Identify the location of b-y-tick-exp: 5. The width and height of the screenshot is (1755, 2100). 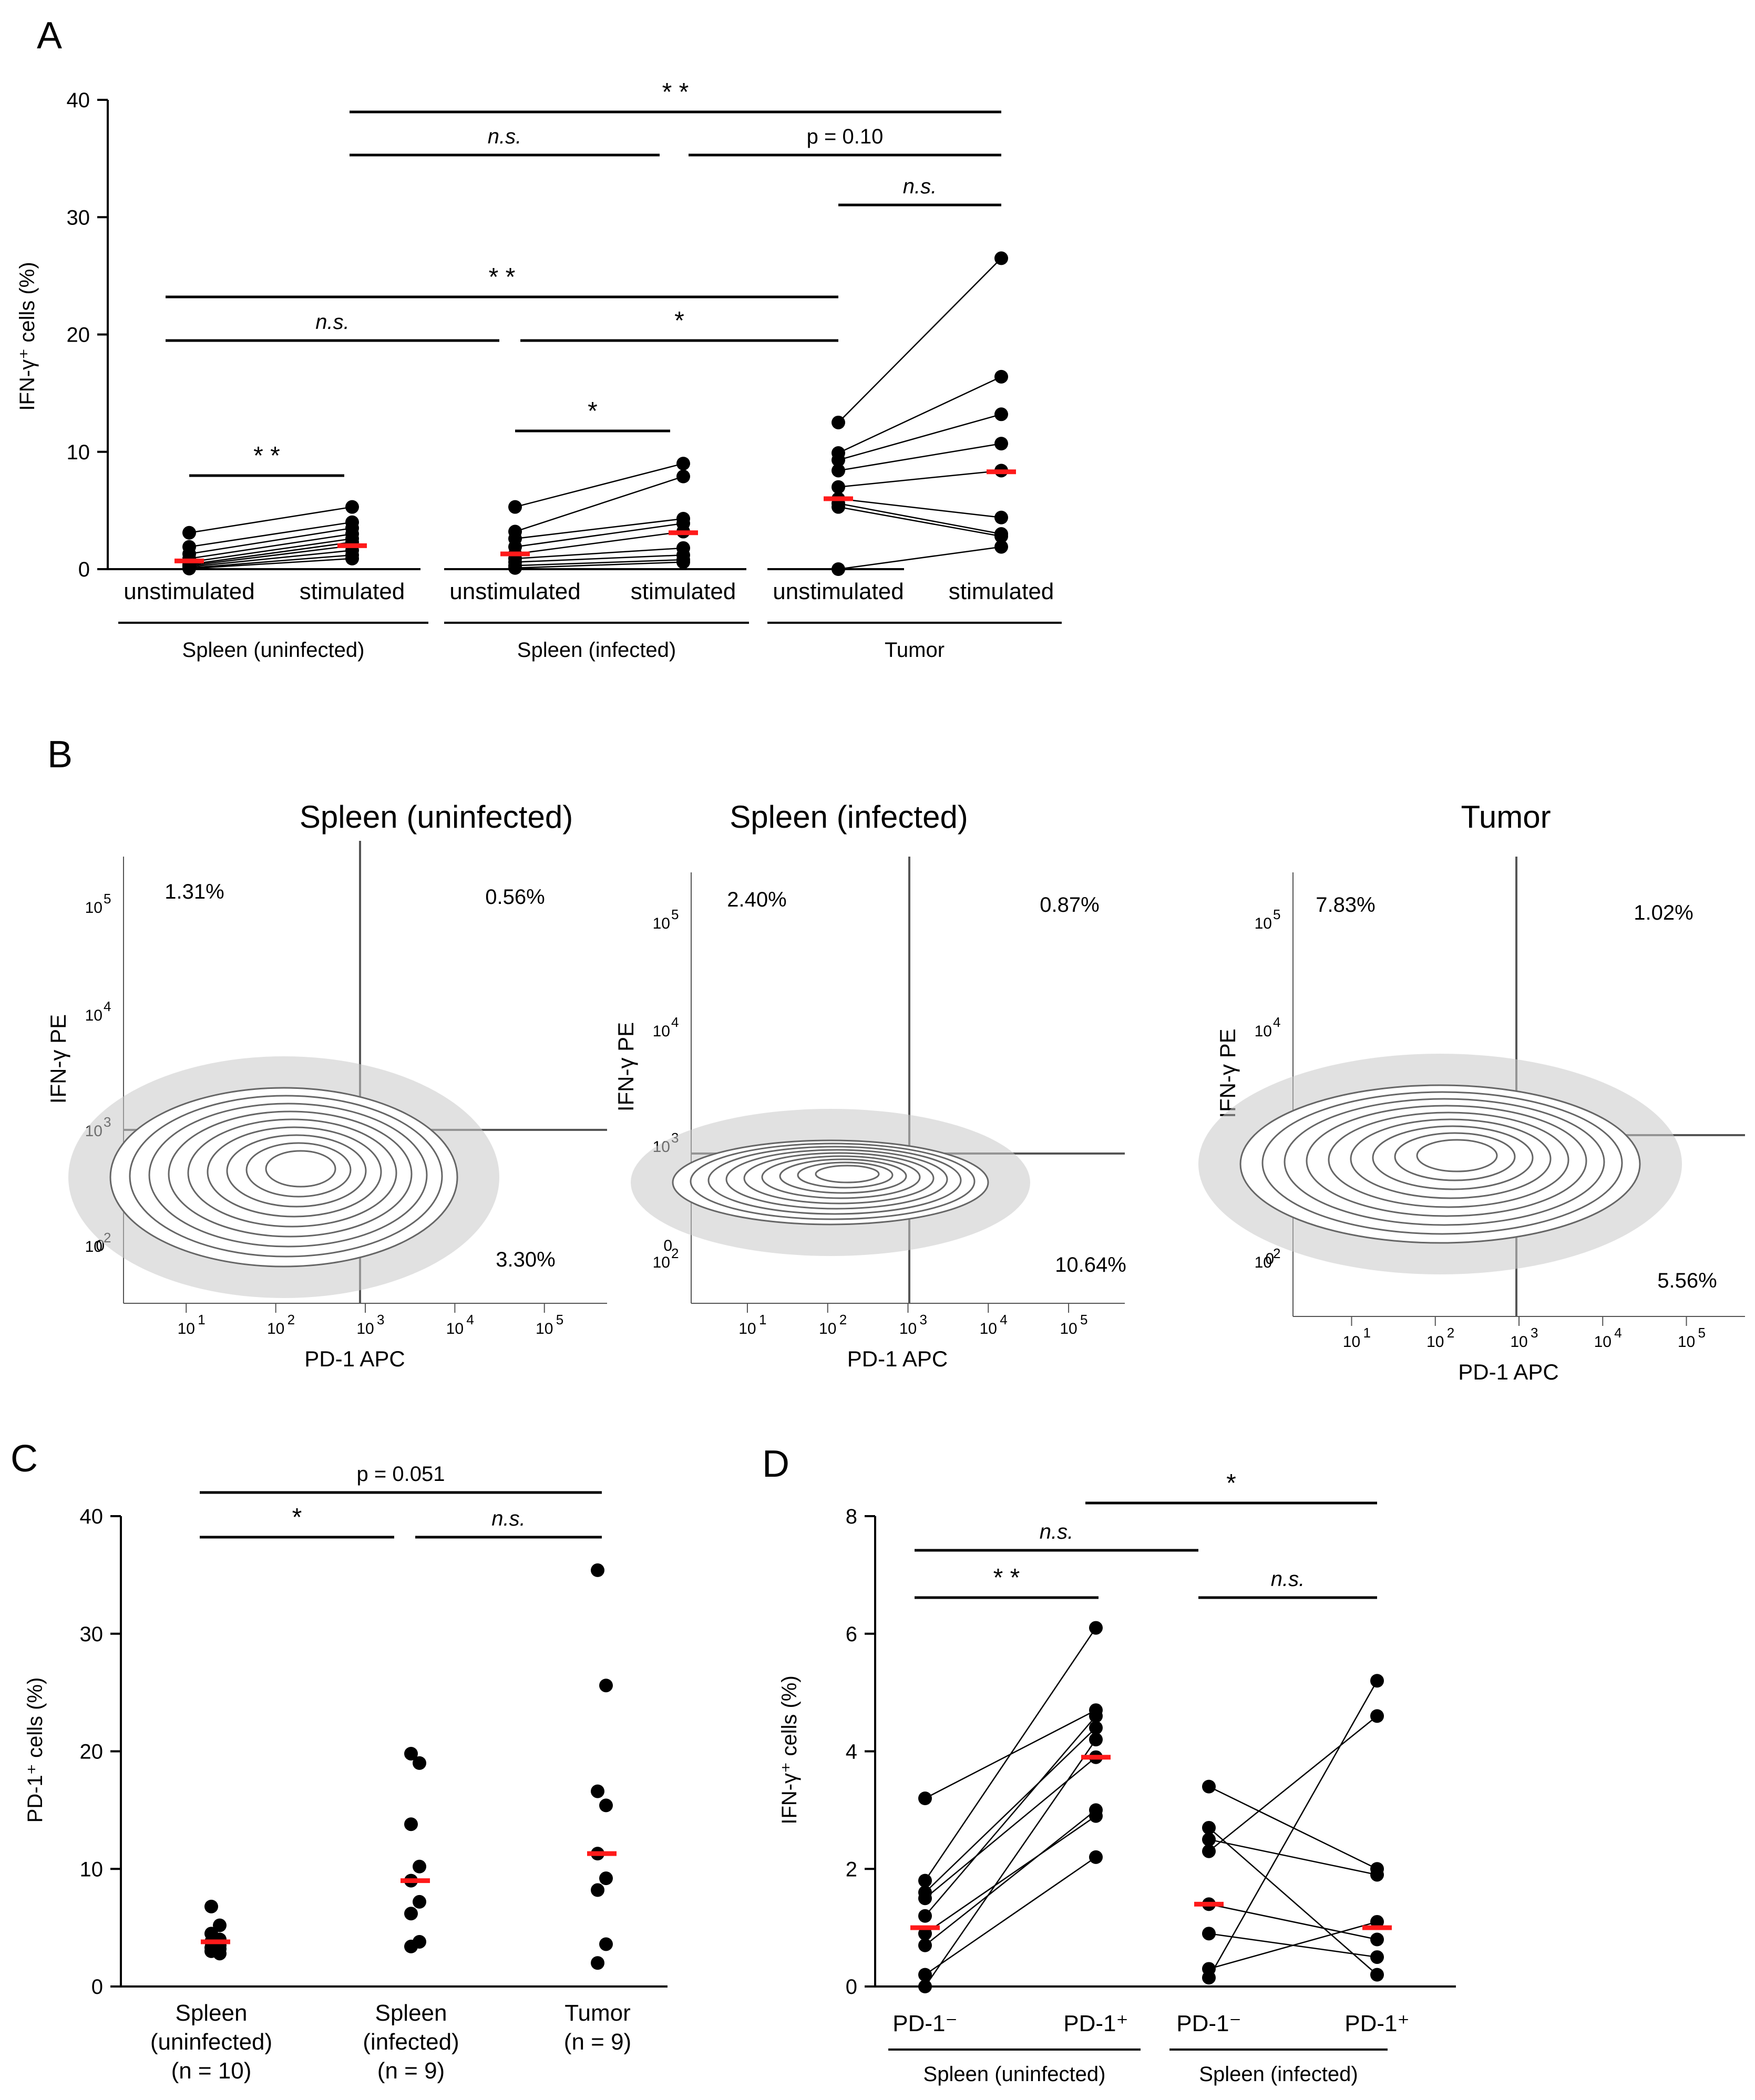
(1276, 914).